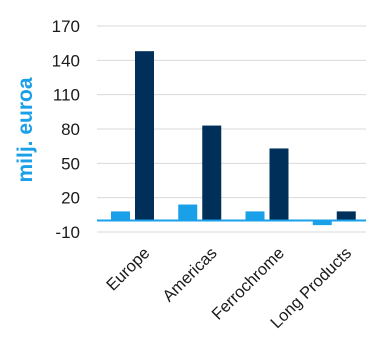 The image size is (387, 360). Describe the element at coordinates (128, 269) in the screenshot. I see `category-label: Europe` at that location.